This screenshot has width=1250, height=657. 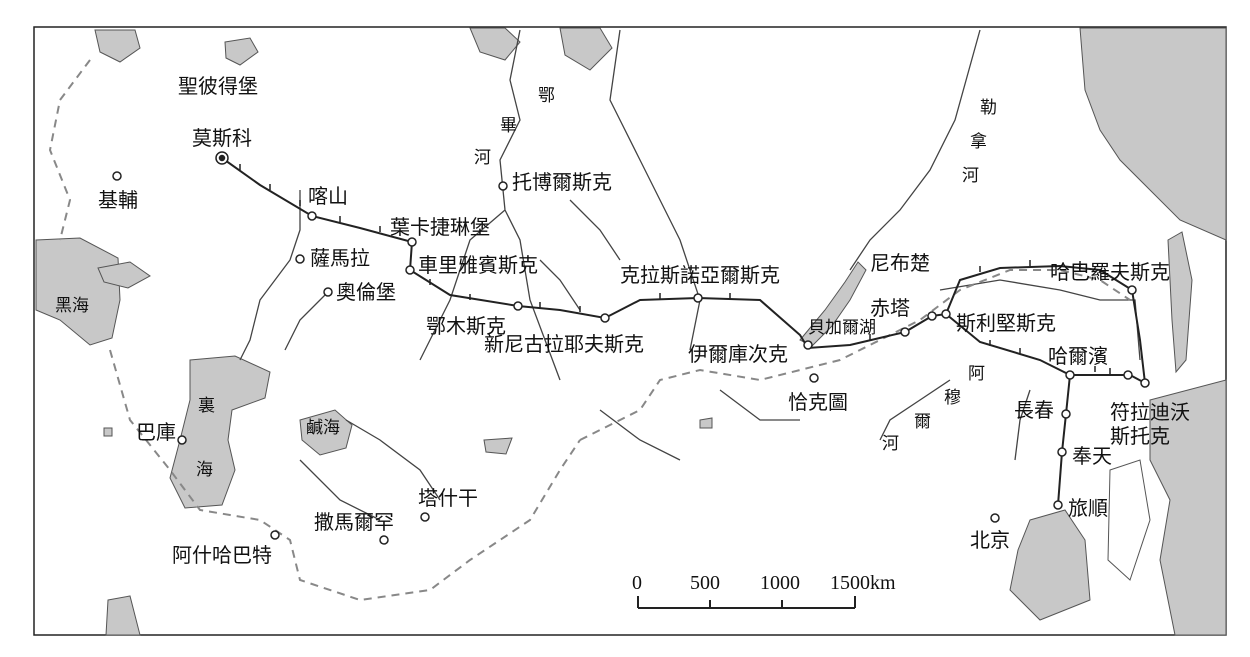 I want to click on label-chita: 赤塔, so click(x=890, y=308).